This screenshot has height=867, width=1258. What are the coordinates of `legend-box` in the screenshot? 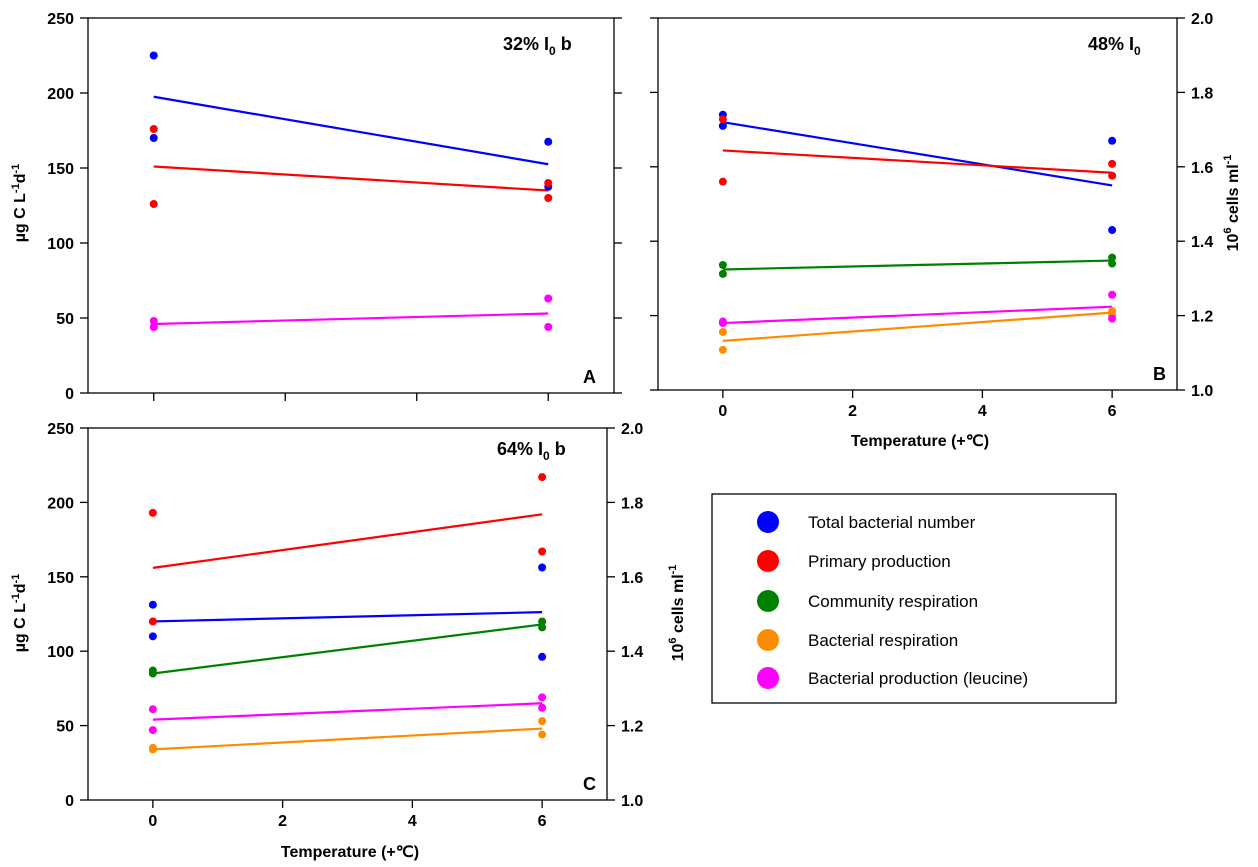 It's located at (914, 598).